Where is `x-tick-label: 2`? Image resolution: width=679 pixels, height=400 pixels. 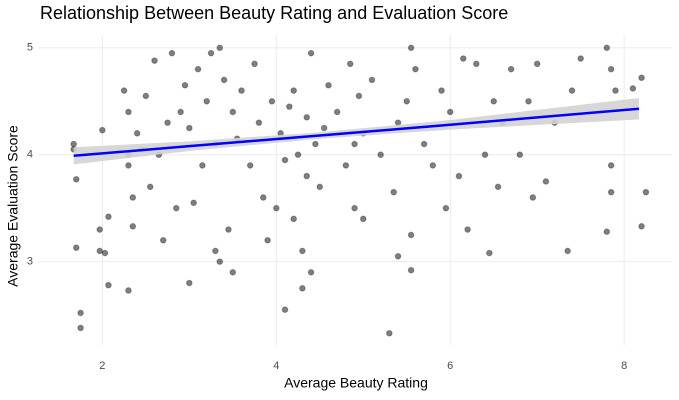
x-tick-label: 2 is located at coordinates (102, 366).